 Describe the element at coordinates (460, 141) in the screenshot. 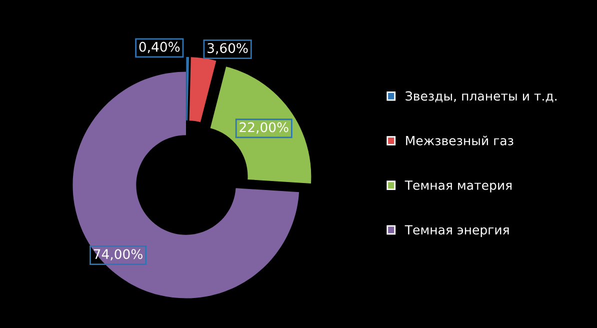

I see `legend-label: Межзвезный газ` at that location.